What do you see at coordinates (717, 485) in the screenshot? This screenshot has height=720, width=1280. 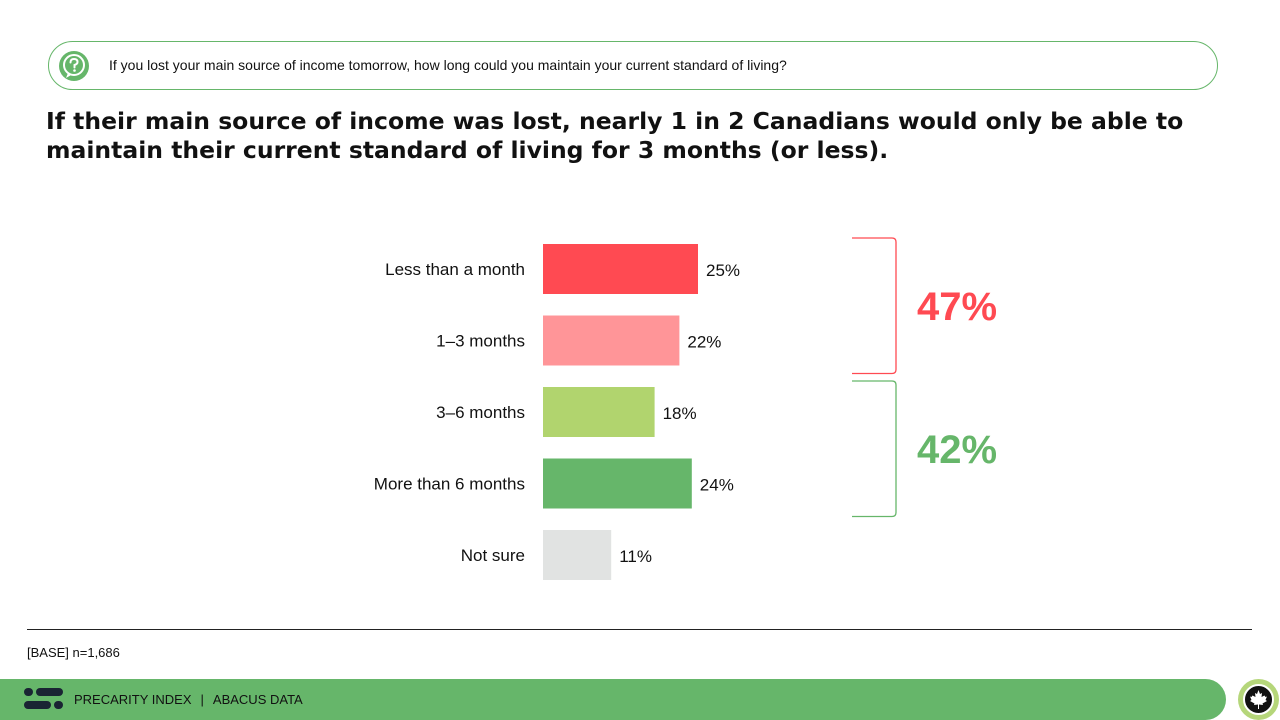 I see `value-label: 24%` at bounding box center [717, 485].